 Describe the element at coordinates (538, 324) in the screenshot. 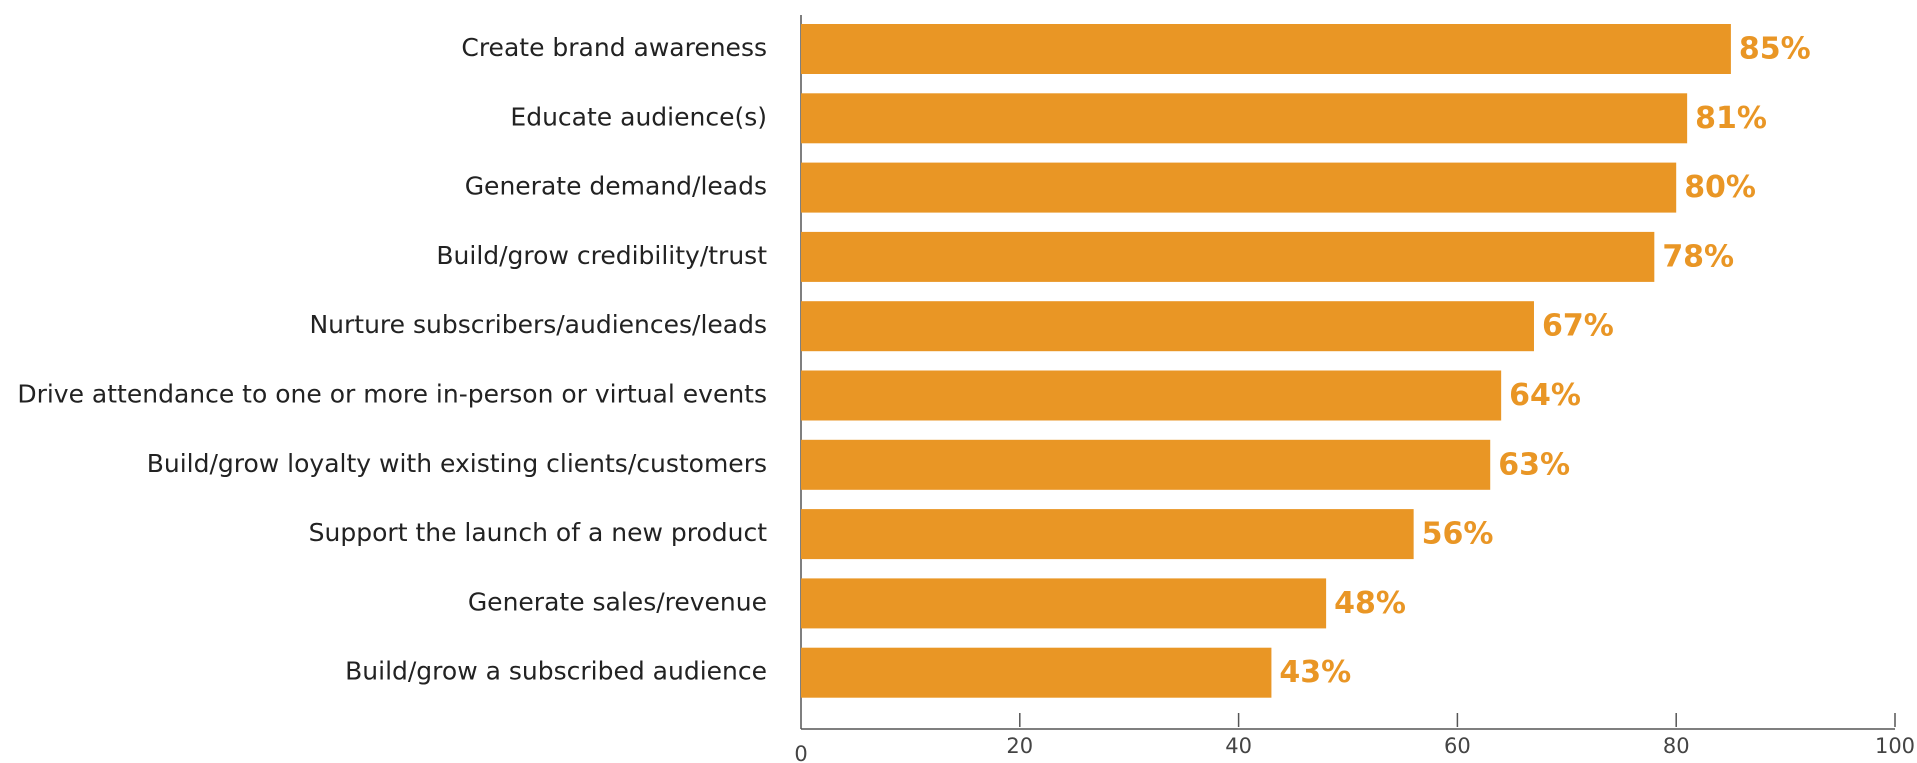

I see `category-label: Nurture subscribers/audiences/leads` at that location.